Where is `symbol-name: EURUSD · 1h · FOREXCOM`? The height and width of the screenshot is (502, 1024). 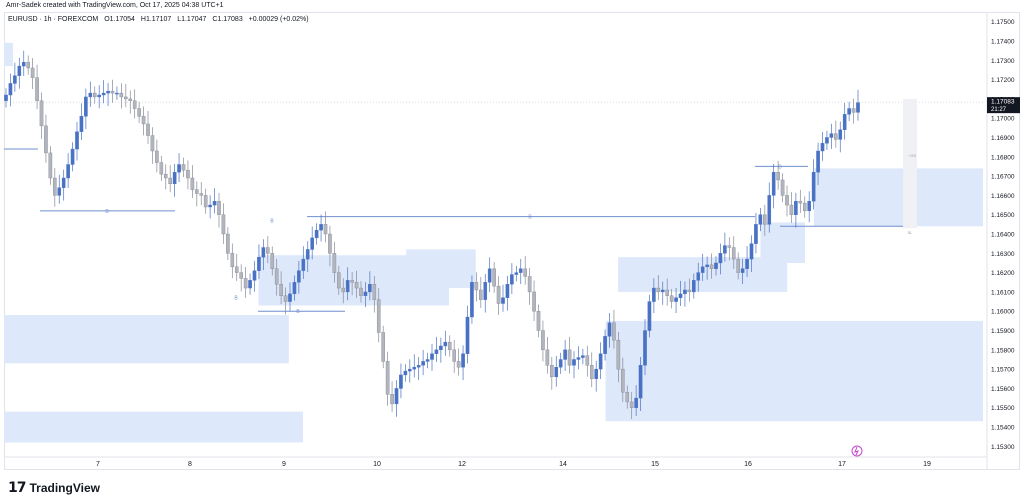 symbol-name: EURUSD · 1h · FOREXCOM is located at coordinates (53, 19).